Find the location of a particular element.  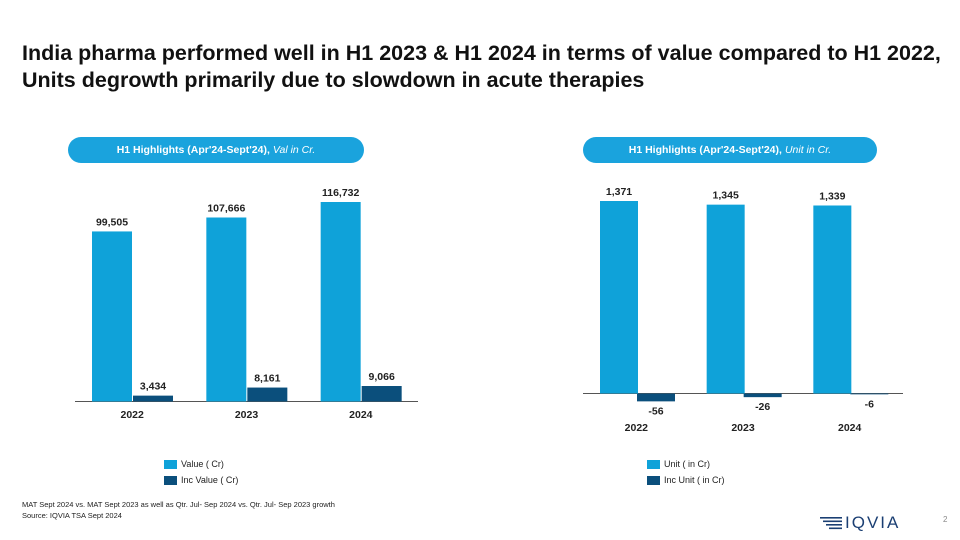

data-label: 1,371 is located at coordinates (619, 192).